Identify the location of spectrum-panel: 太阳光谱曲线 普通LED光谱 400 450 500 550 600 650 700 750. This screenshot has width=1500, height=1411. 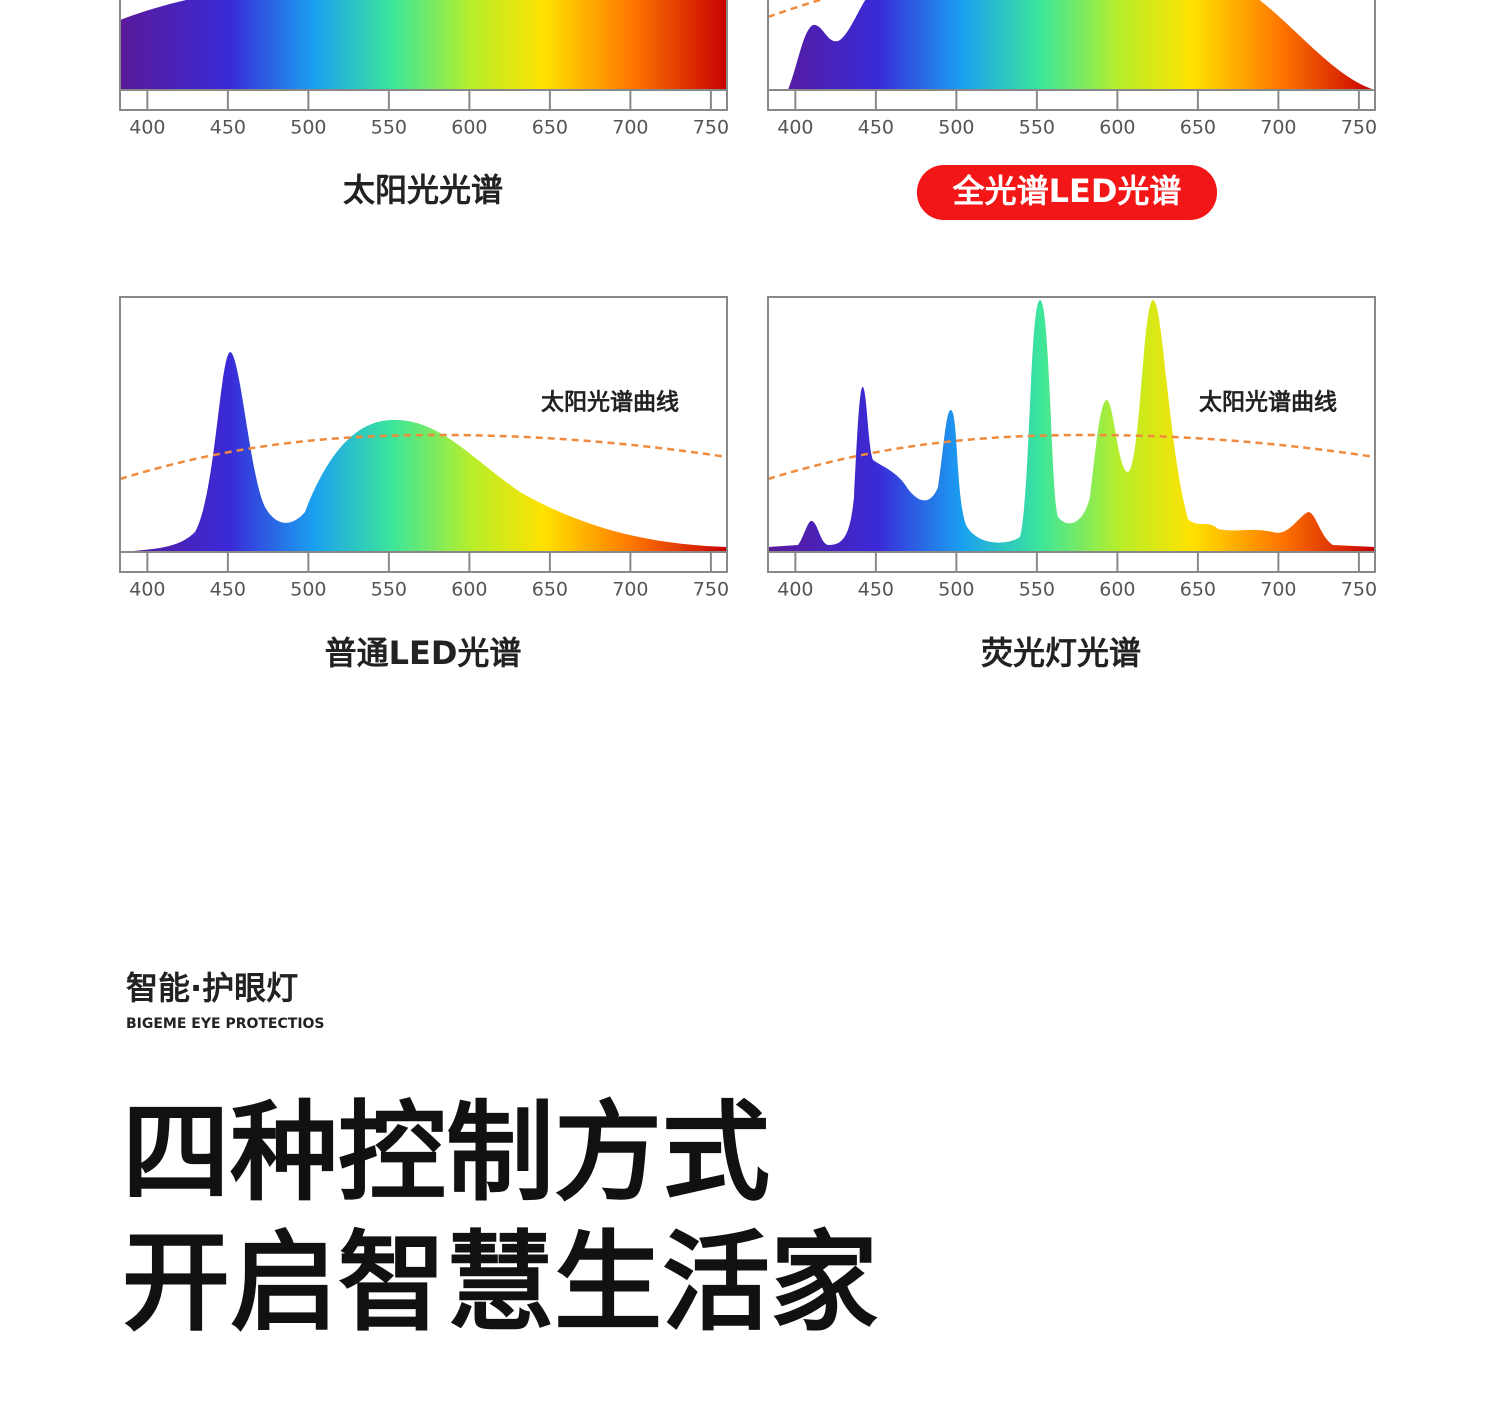
(424, 484).